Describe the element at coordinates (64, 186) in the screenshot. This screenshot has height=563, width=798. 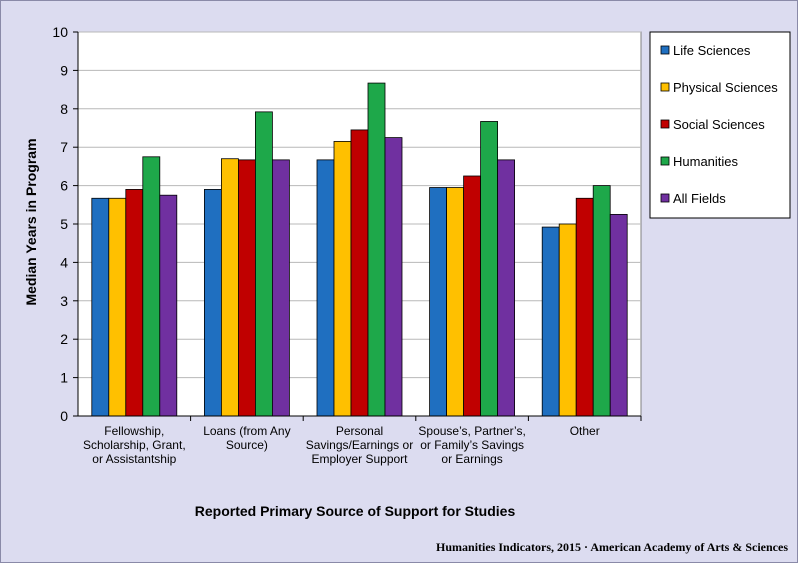
I see `y-tick-label: 6` at that location.